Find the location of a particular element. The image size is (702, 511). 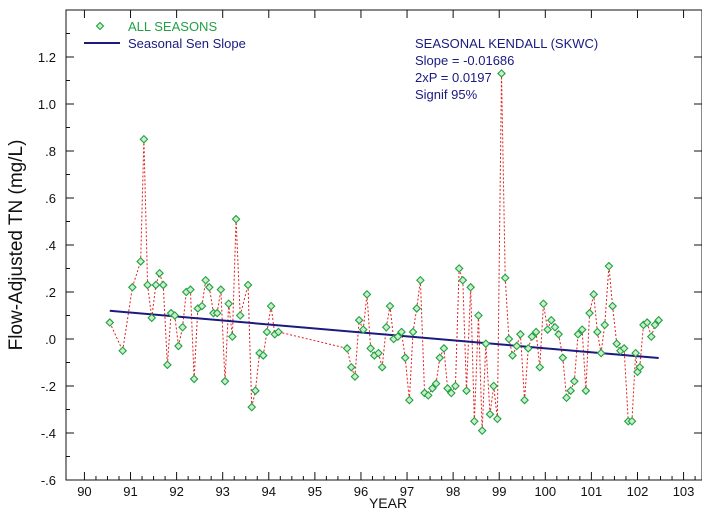

x-tick-label: 101 is located at coordinates (592, 491).